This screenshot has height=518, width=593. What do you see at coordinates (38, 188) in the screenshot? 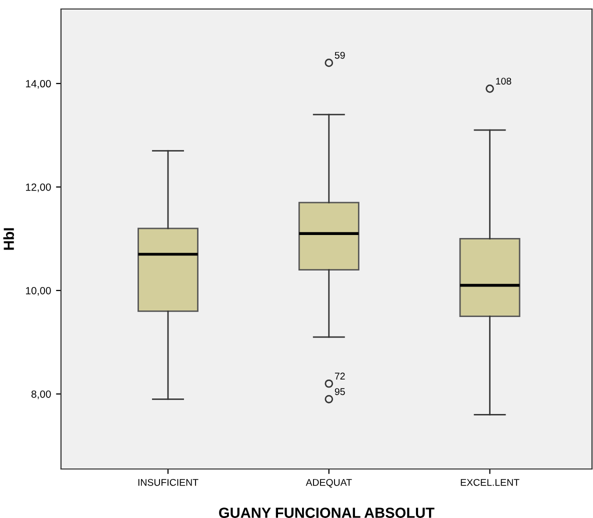
I see `y-tick-label: 12,00` at bounding box center [38, 188].